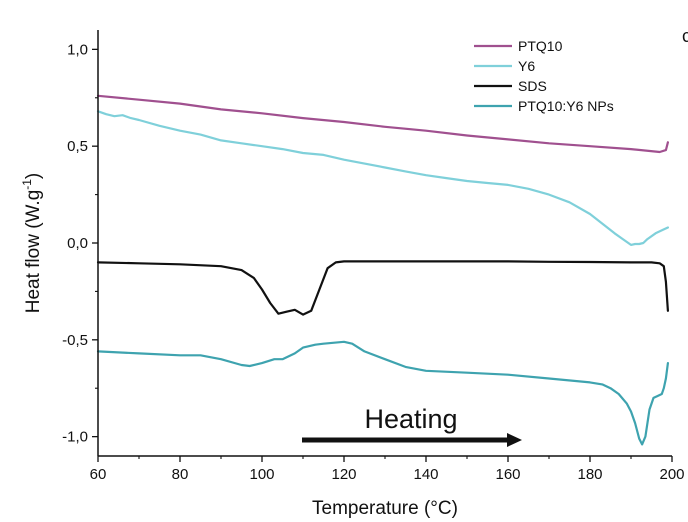 The height and width of the screenshot is (522, 688). What do you see at coordinates (33, 252) in the screenshot?
I see `y-axis-title-main: Heat flow (W.g` at bounding box center [33, 252].